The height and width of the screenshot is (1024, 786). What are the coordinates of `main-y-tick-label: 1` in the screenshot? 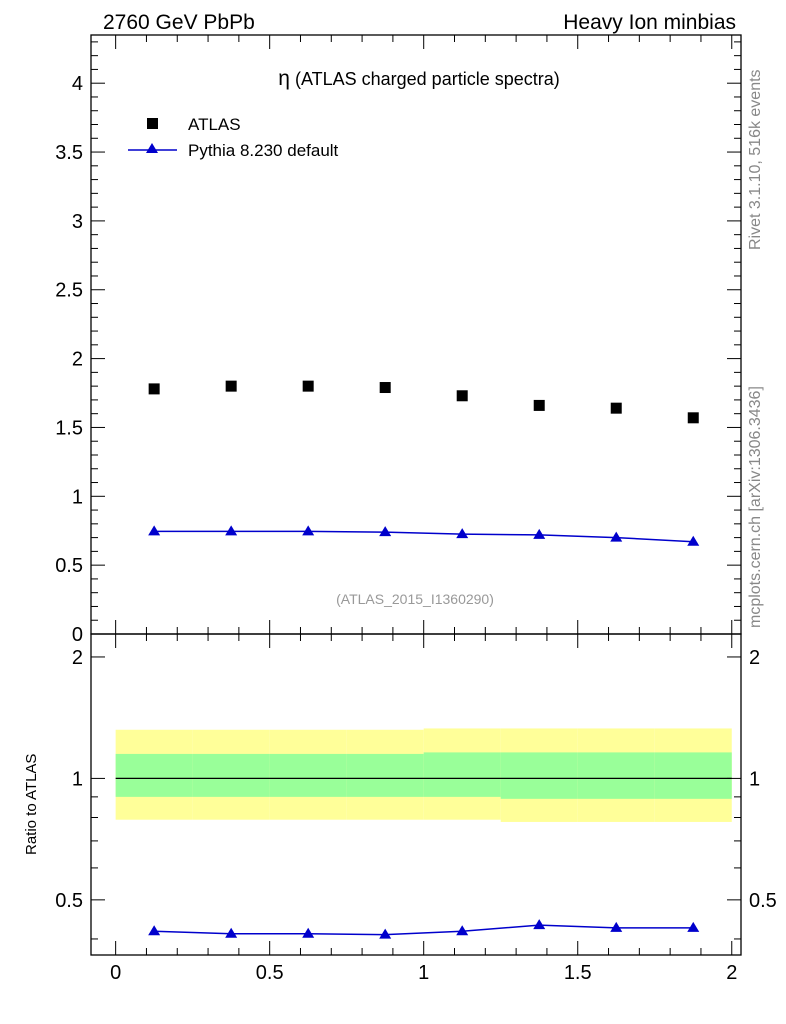 It's located at (77, 497).